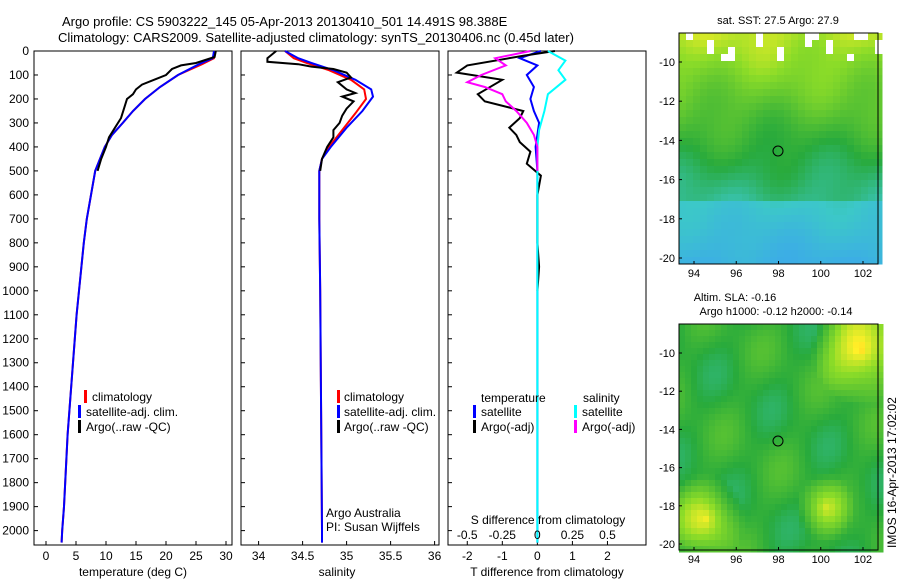  I want to click on y-tick-label: 100, so click(19, 75).